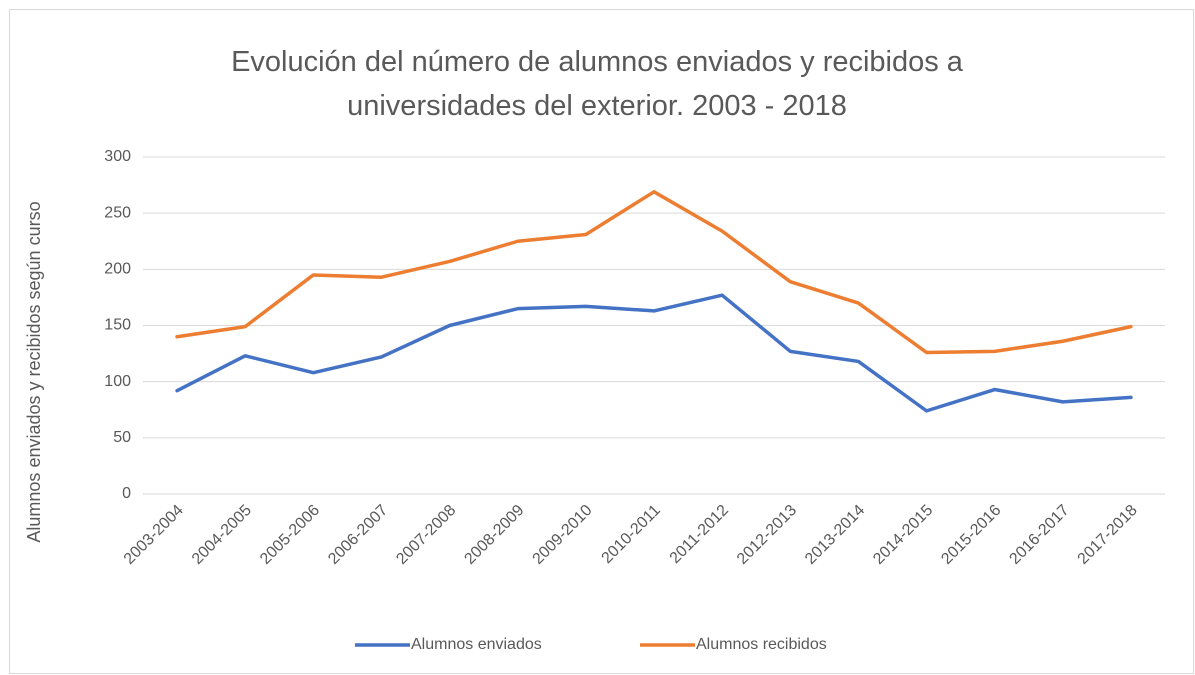 This screenshot has width=1195, height=675. Describe the element at coordinates (122, 437) in the screenshot. I see `y-tick-label: 50` at that location.